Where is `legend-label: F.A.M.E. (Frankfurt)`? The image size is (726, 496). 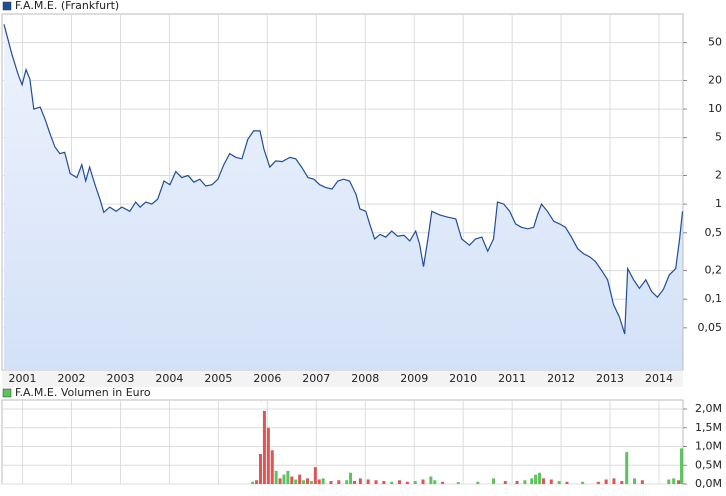
legend-label: F.A.M.E. (Frankfurt) is located at coordinates (67, 6).